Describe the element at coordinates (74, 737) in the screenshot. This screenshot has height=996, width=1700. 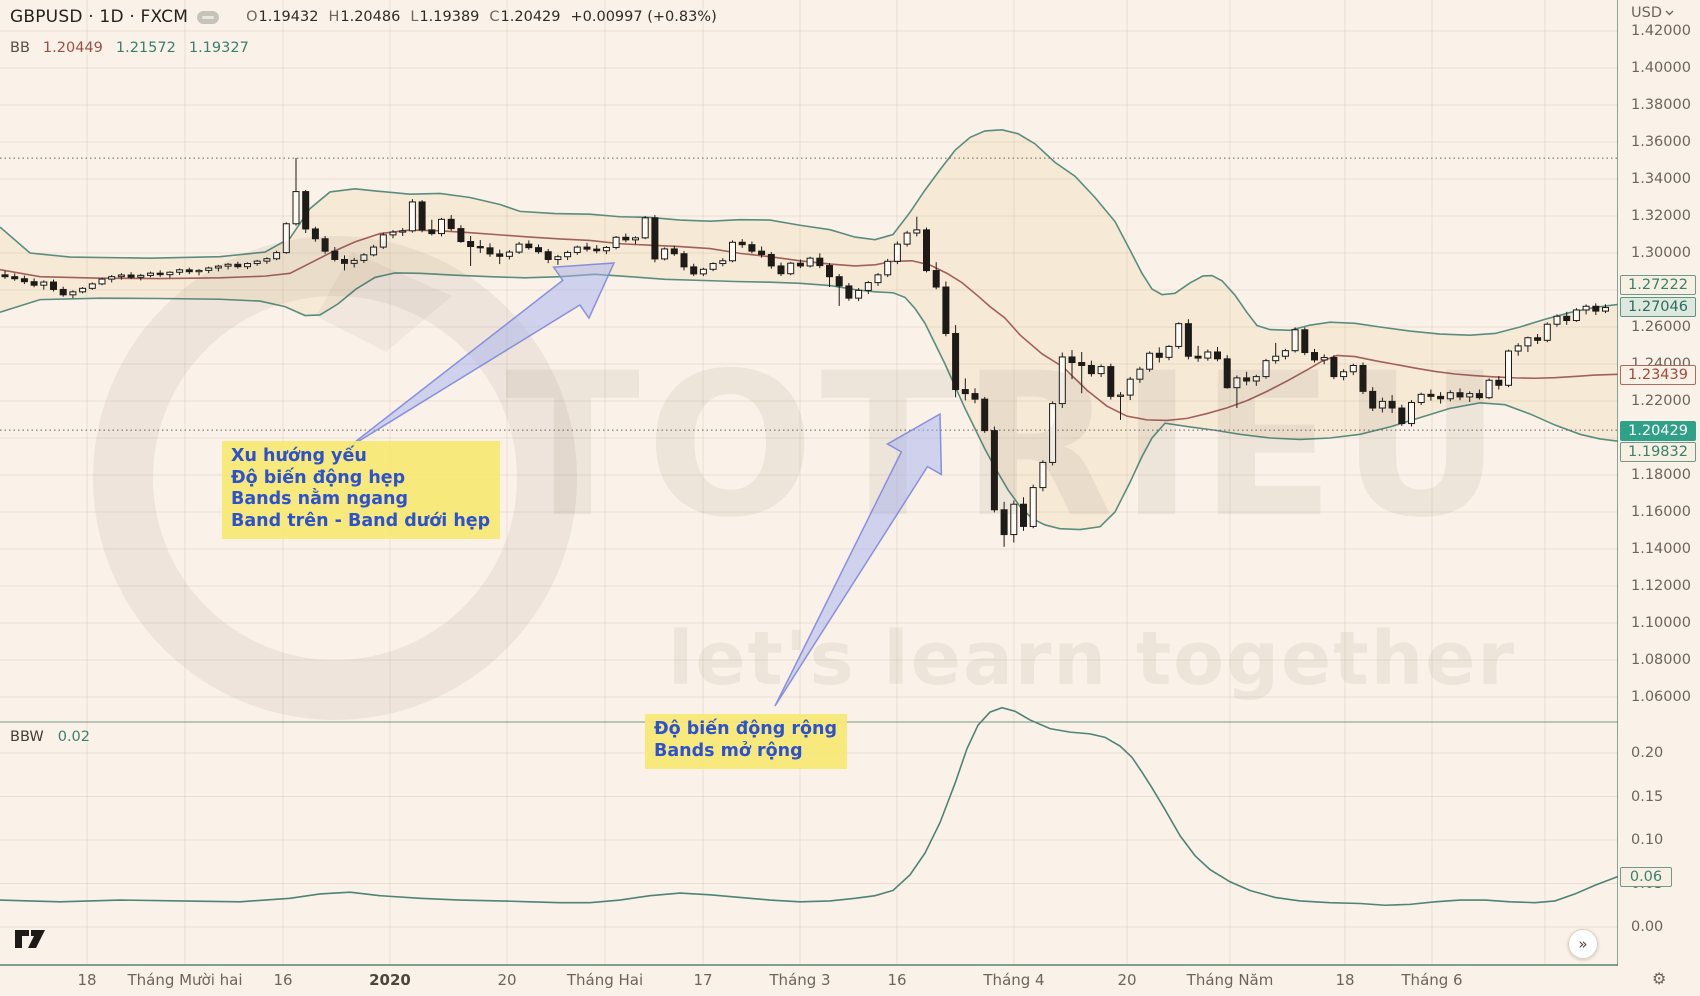
I see `bbw-value: 0.02` at that location.